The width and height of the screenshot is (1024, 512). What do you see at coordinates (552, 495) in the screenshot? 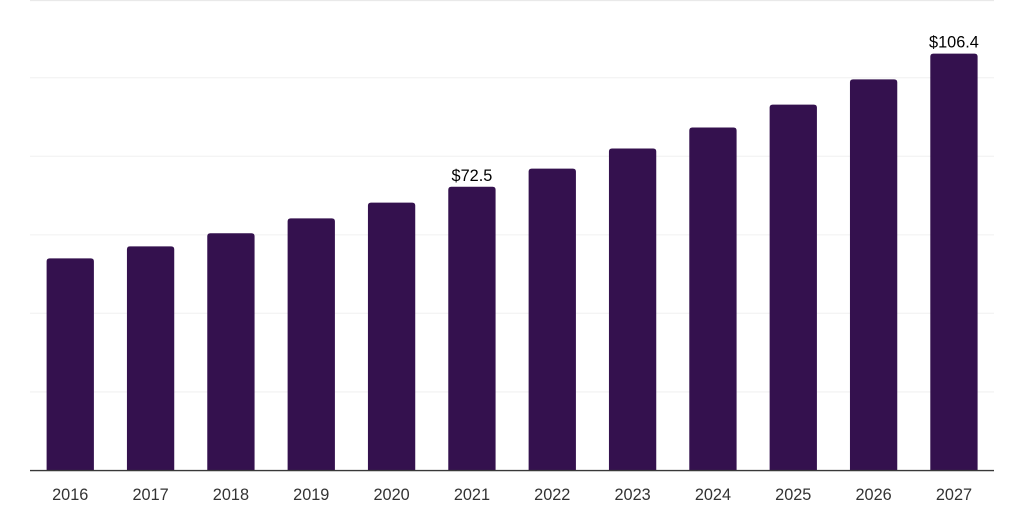
I see `svg-text: 2022` at bounding box center [552, 495].